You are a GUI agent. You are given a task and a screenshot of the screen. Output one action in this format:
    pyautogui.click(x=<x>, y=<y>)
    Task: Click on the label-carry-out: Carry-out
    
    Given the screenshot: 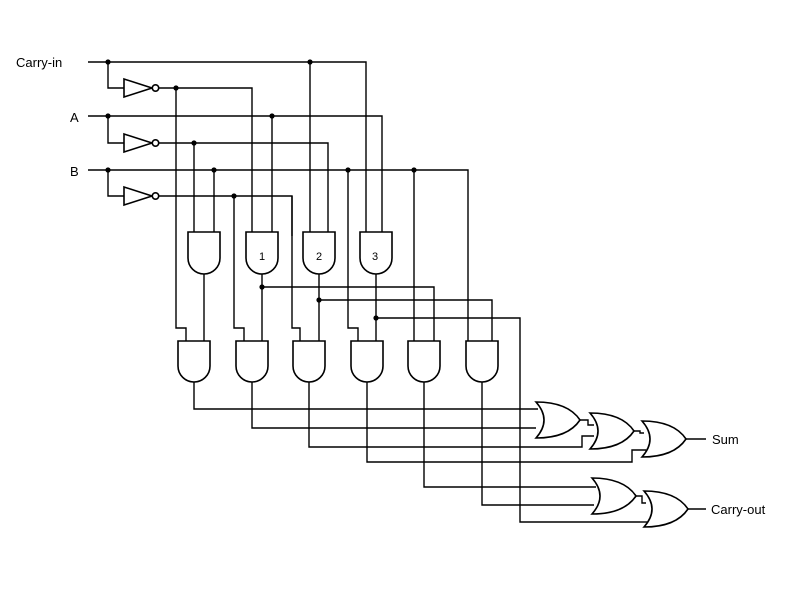 What is the action you would take?
    pyautogui.click(x=738, y=509)
    